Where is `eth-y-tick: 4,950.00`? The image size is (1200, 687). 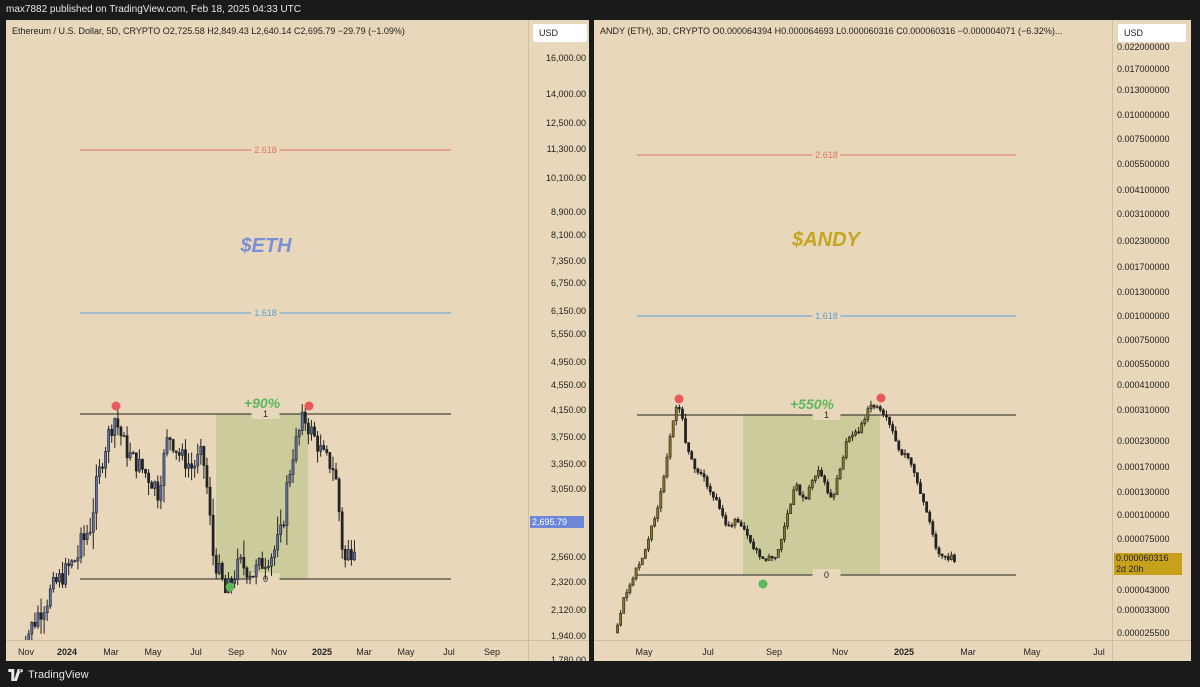 eth-y-tick: 4,950.00 is located at coordinates (568, 362).